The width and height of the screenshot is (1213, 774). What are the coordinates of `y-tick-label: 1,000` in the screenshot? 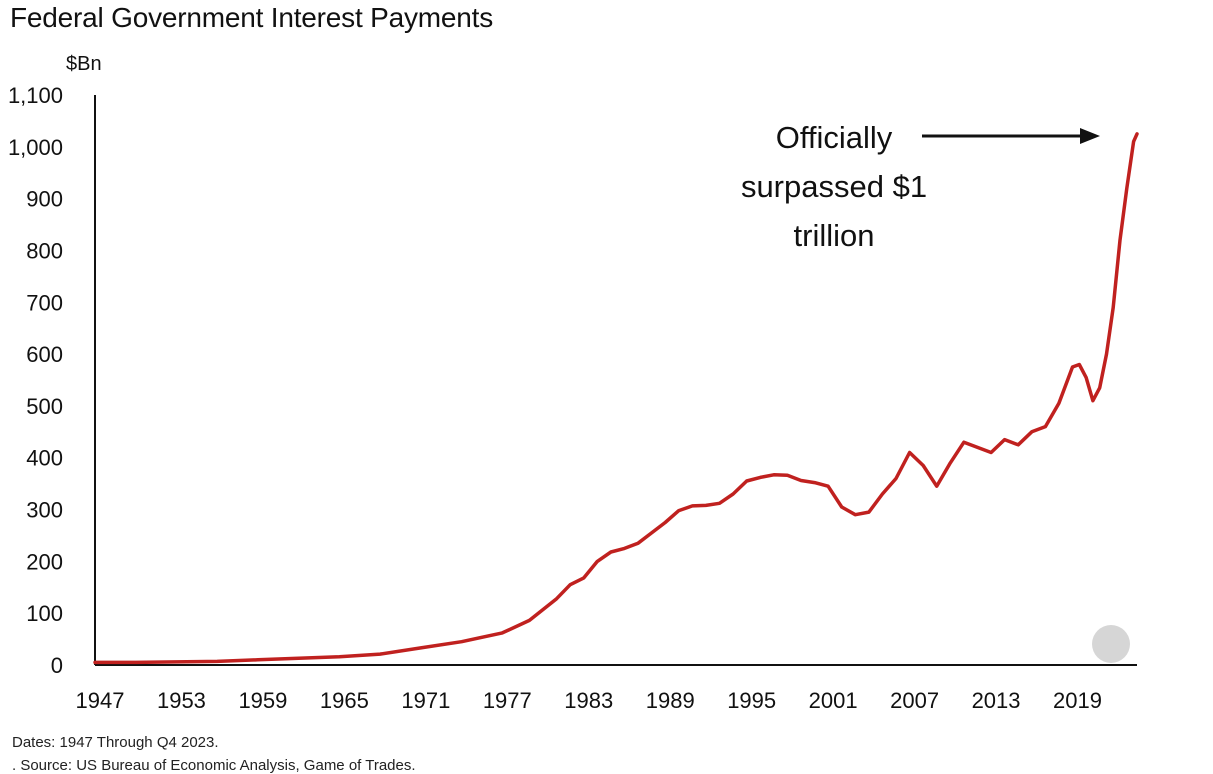 It's located at (35, 147).